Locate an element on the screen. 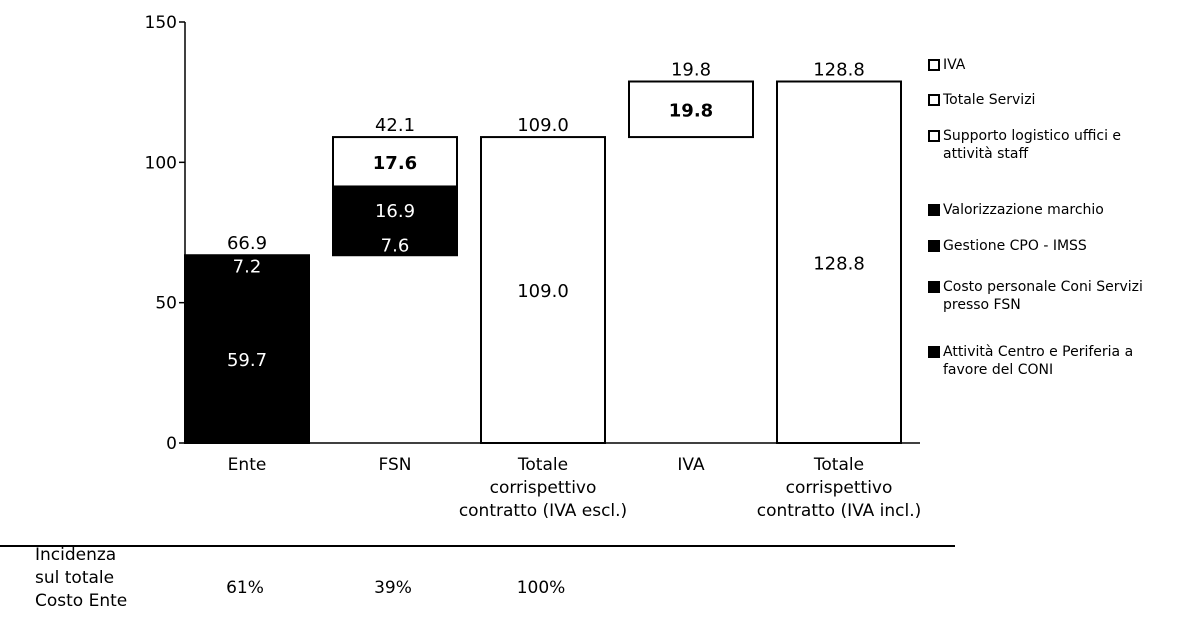 The width and height of the screenshot is (1192, 625). legend-label: Totale Servizi is located at coordinates (989, 100).